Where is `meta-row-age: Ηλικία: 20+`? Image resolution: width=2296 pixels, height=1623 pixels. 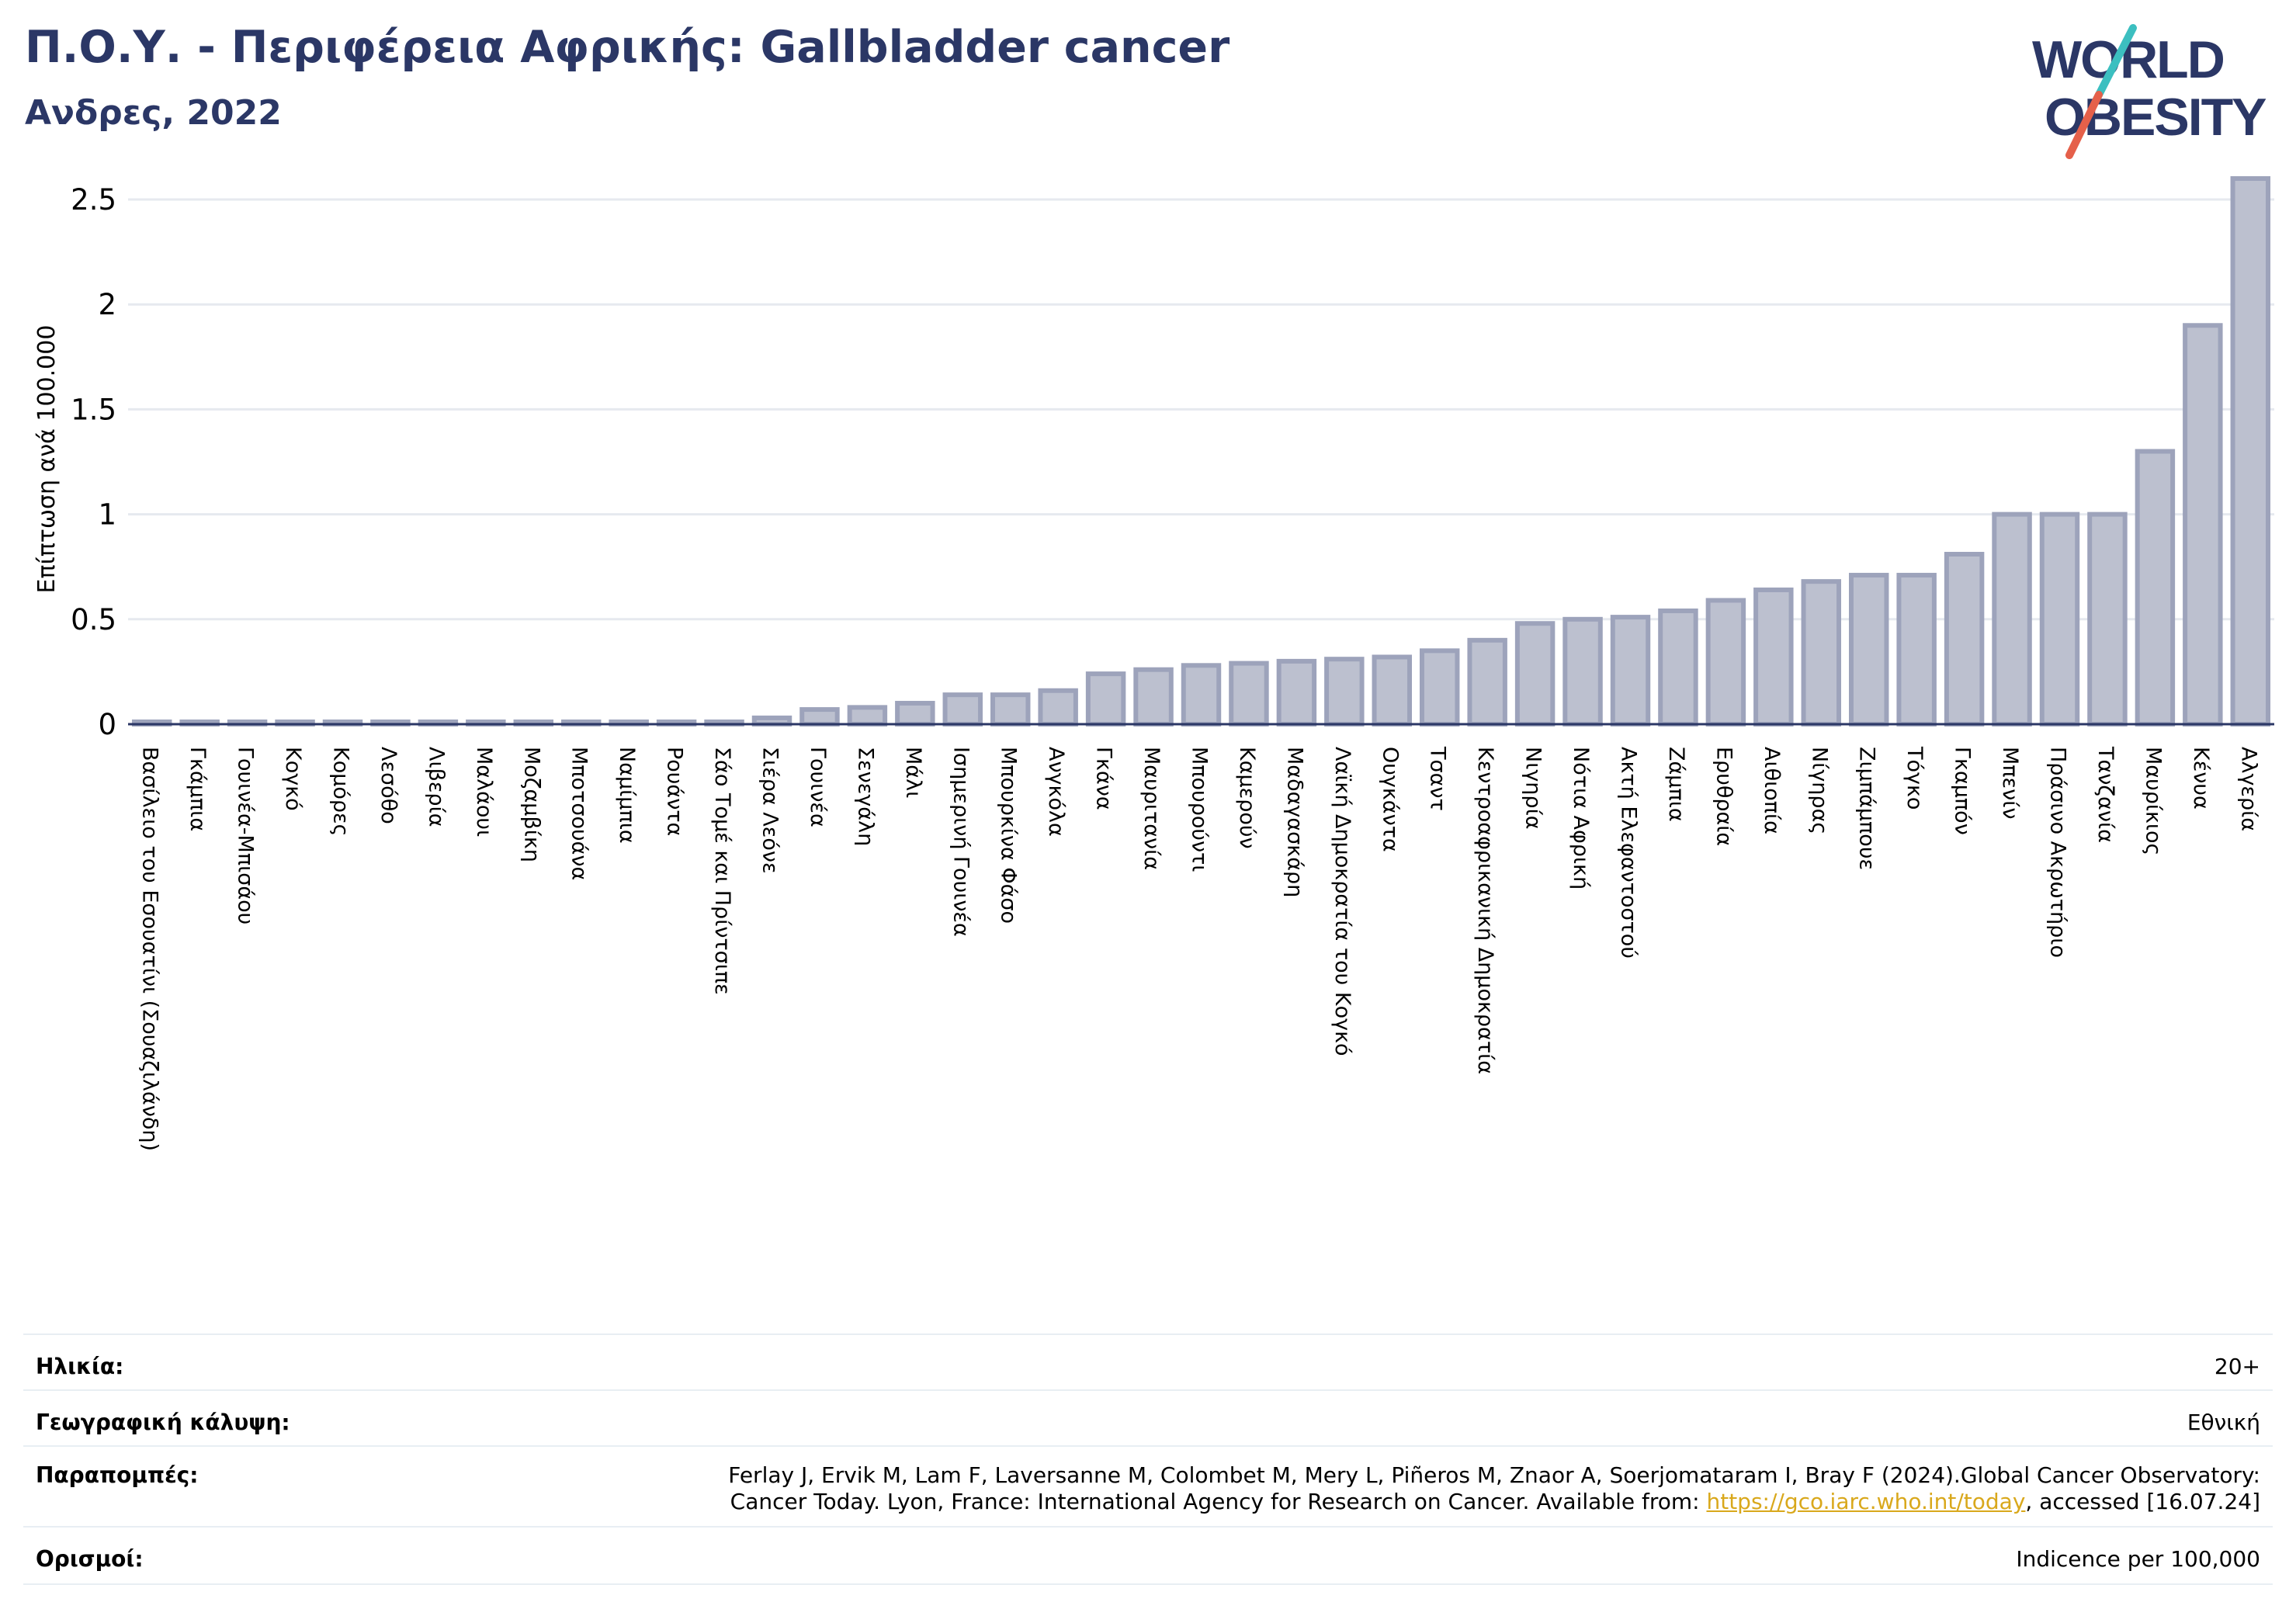 meta-row-age: Ηλικία: 20+ is located at coordinates (1148, 1362).